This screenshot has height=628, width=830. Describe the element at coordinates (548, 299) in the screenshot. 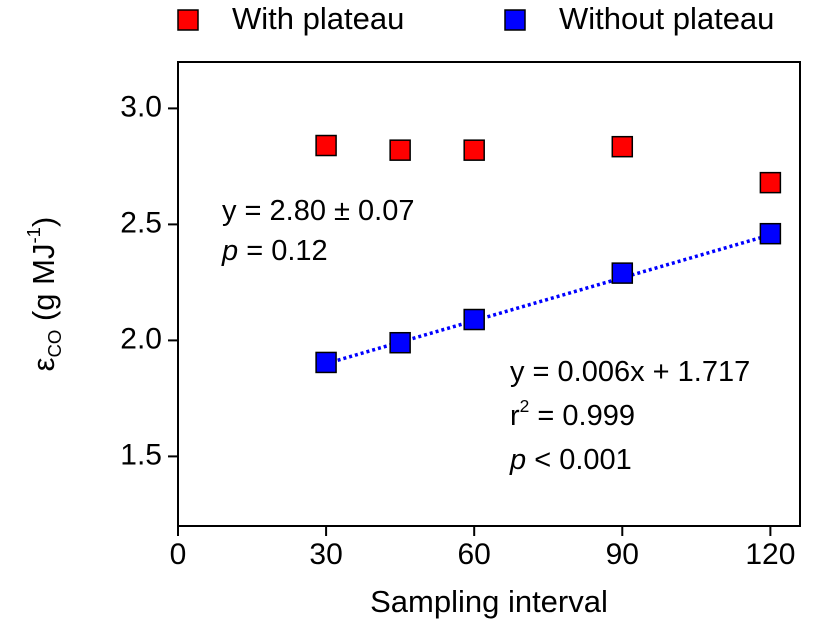

I see `fit-line` at that location.